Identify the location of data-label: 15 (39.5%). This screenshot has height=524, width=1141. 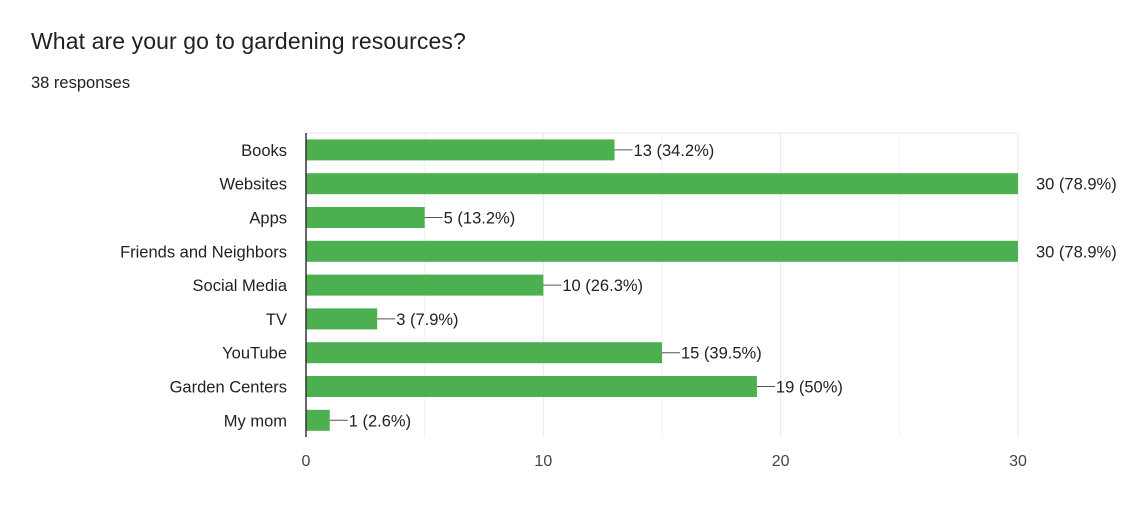
(721, 354).